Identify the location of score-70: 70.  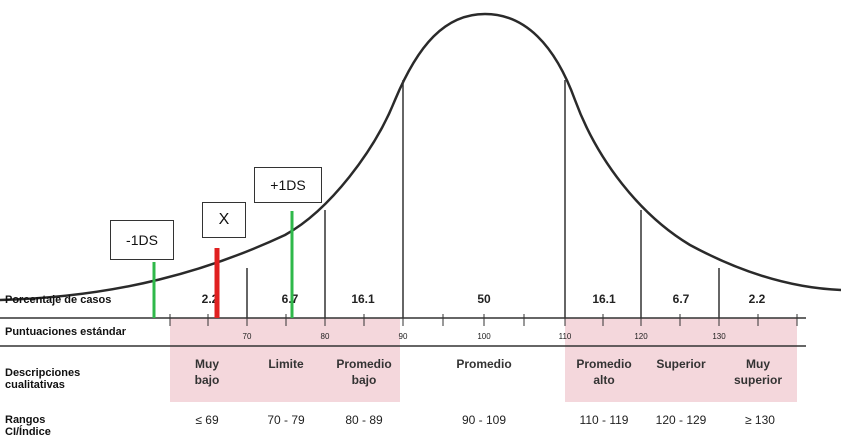
(247, 336).